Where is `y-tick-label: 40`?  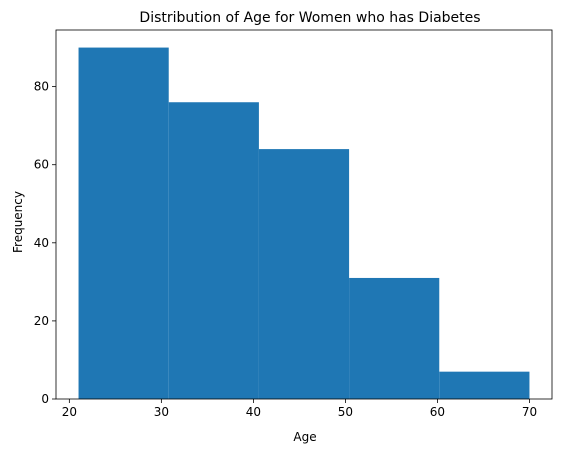 y-tick-label: 40 is located at coordinates (41, 243).